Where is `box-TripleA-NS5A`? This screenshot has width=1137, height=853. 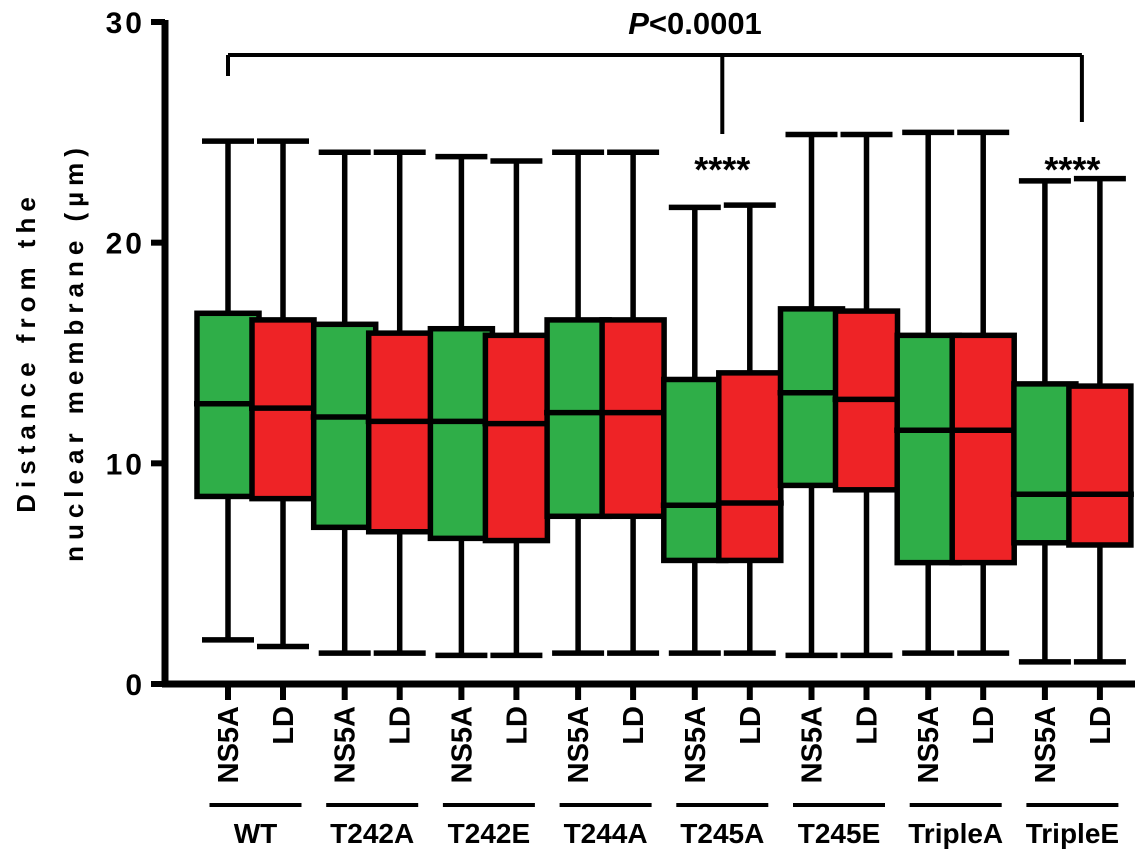 box-TripleA-NS5A is located at coordinates (928, 392).